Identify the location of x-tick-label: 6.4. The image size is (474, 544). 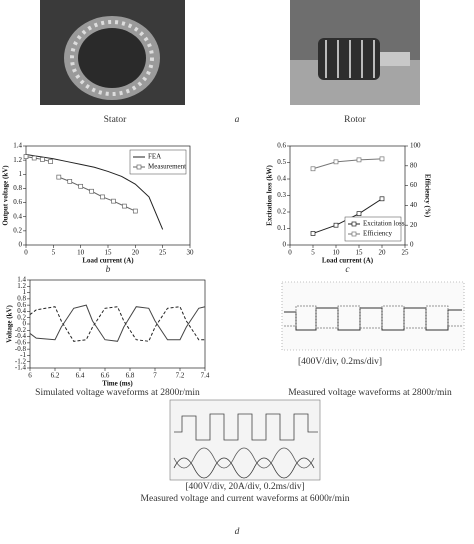
(80, 376).